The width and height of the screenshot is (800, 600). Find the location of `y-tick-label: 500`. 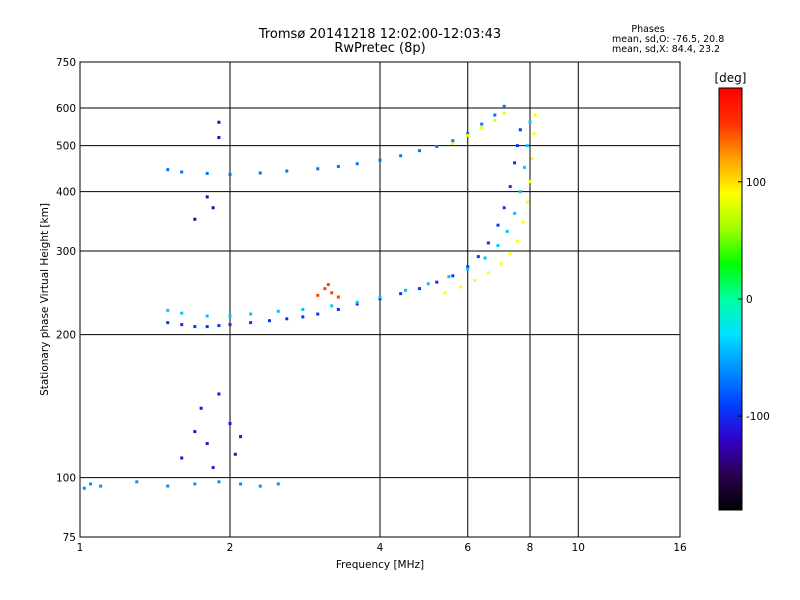

y-tick-label: 500 is located at coordinates (66, 147).